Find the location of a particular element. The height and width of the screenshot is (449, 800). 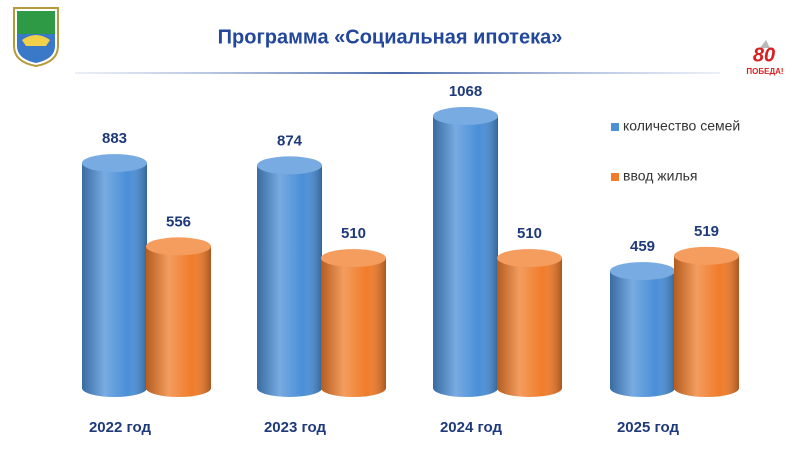

value-label: 519 is located at coordinates (706, 231).